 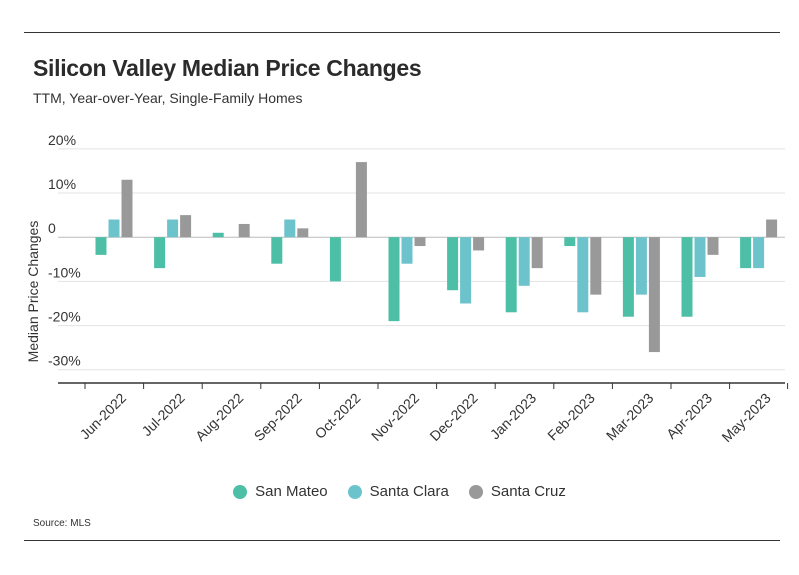 I want to click on top-rule, so click(x=402, y=32).